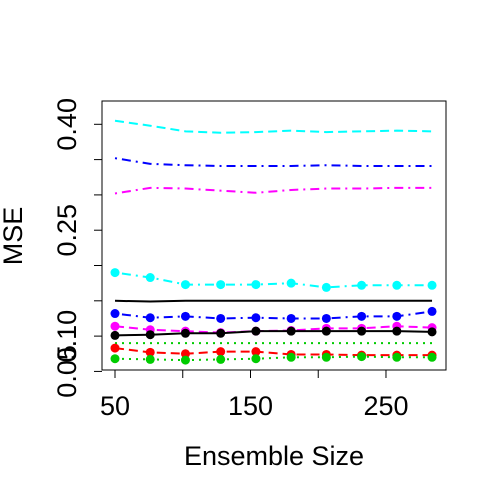  I want to click on y-tick-label: 0.25, so click(67, 230).